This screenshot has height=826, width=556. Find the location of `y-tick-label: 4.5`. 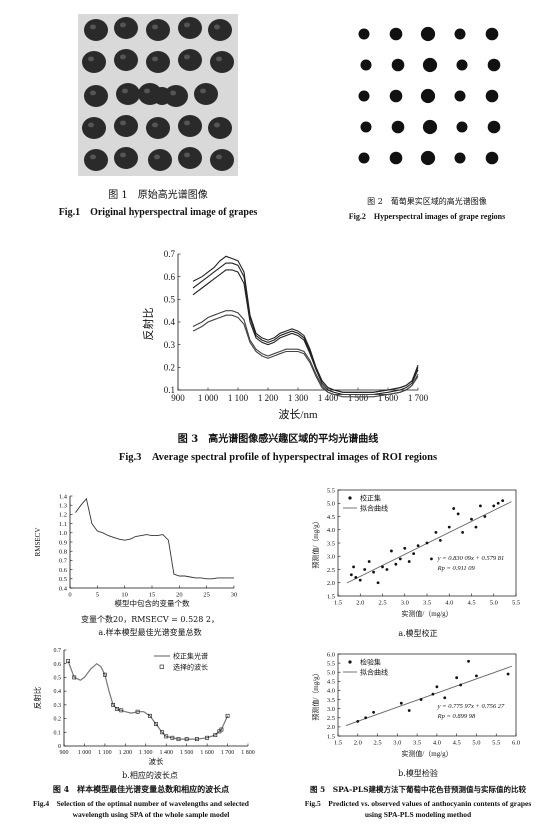

y-tick-label: 4.5 is located at coordinates (331, 682).